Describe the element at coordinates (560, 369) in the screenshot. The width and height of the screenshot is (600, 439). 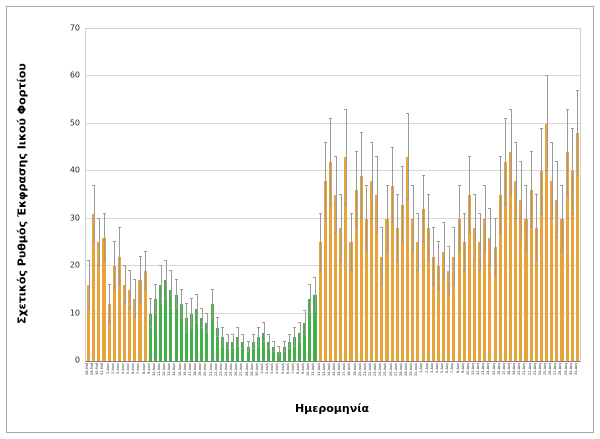
I see `x-tick-label: 28-Αυγ` at that location.